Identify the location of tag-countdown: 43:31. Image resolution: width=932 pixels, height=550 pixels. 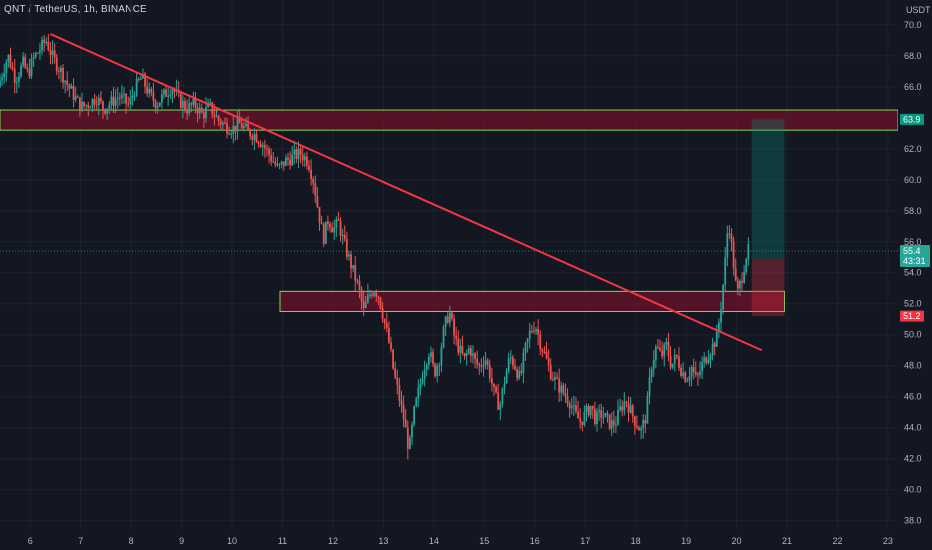
(914, 261).